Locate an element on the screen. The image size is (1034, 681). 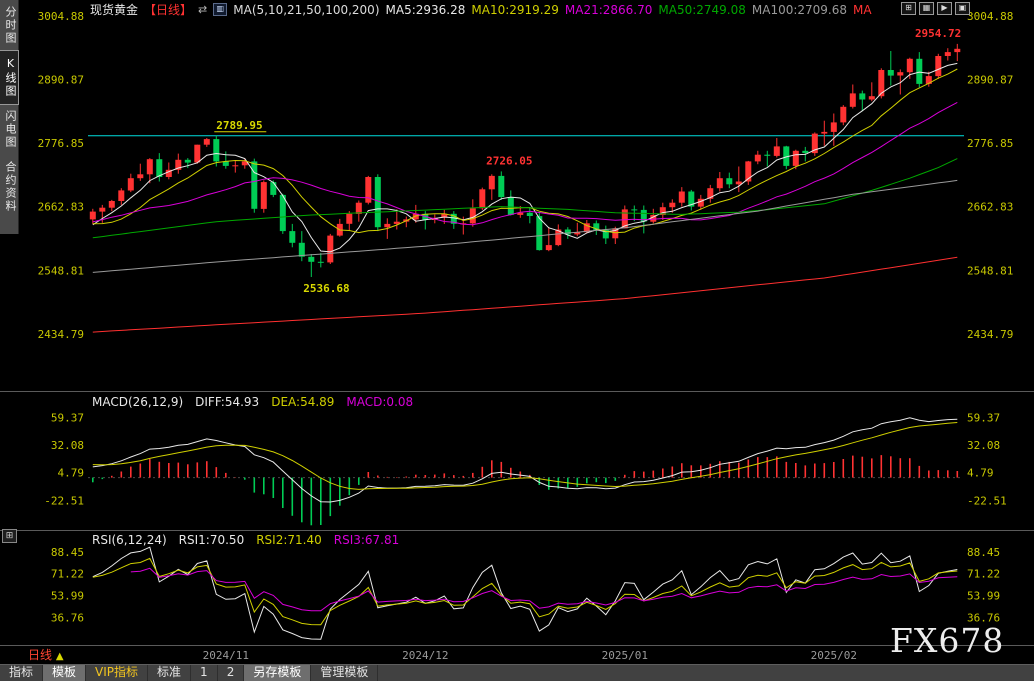
macd-histogram is located at coordinates (525, 490).